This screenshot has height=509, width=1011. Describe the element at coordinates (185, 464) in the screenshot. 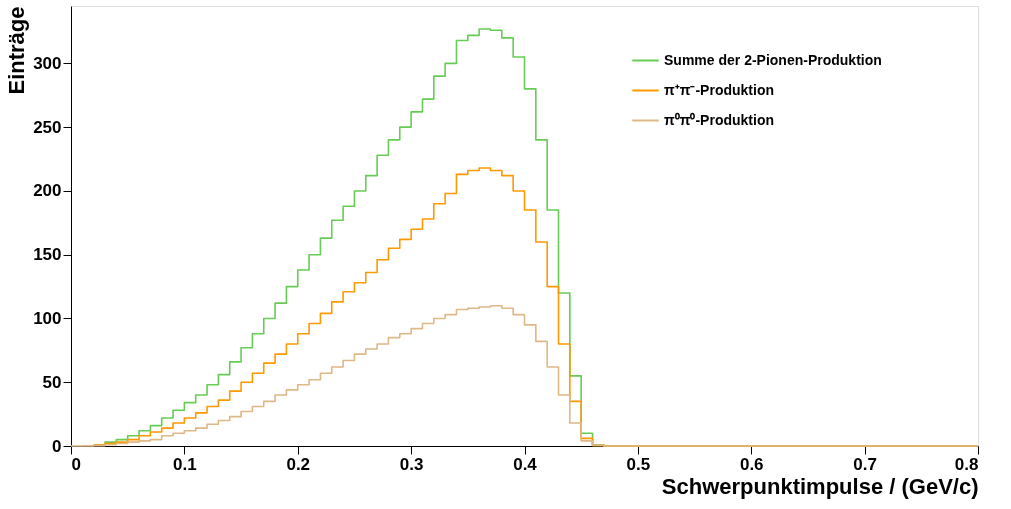

I see `x-tick-label: 0.1` at that location.